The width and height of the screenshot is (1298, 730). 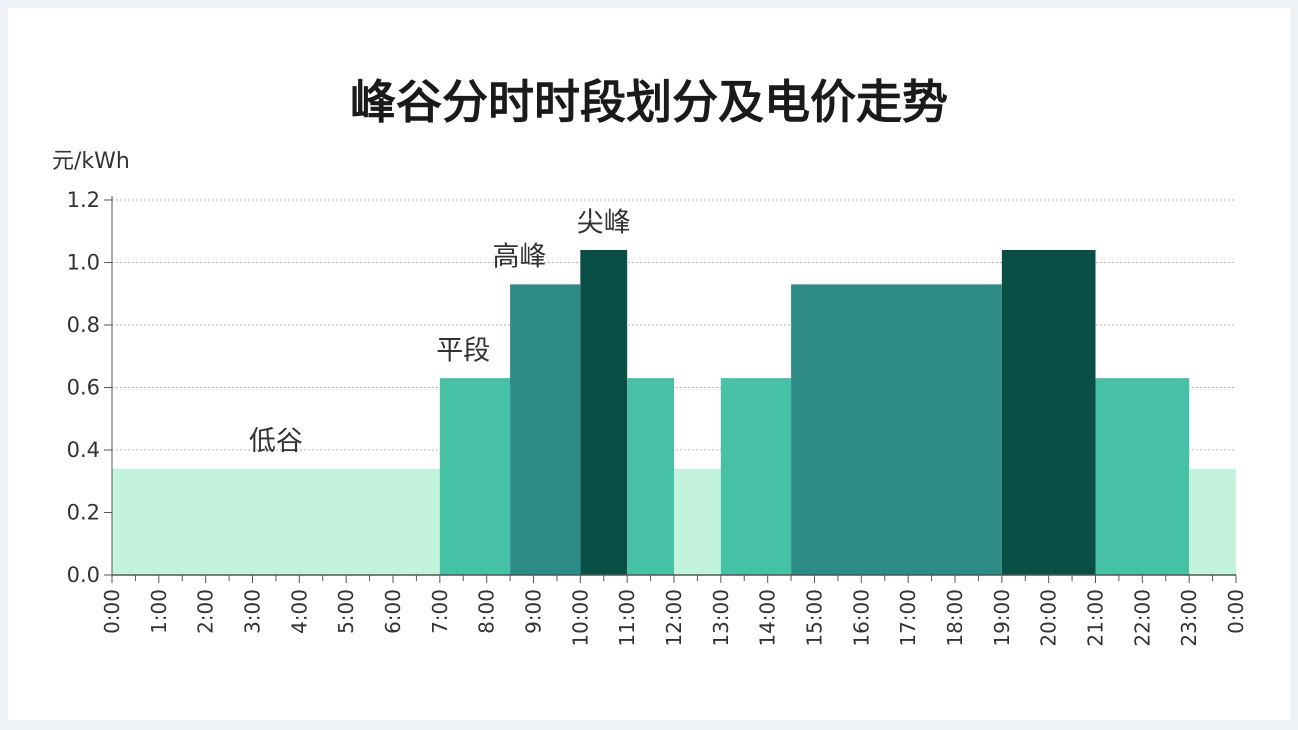 I want to click on y-tick-label: 0.4, so click(x=83, y=450).